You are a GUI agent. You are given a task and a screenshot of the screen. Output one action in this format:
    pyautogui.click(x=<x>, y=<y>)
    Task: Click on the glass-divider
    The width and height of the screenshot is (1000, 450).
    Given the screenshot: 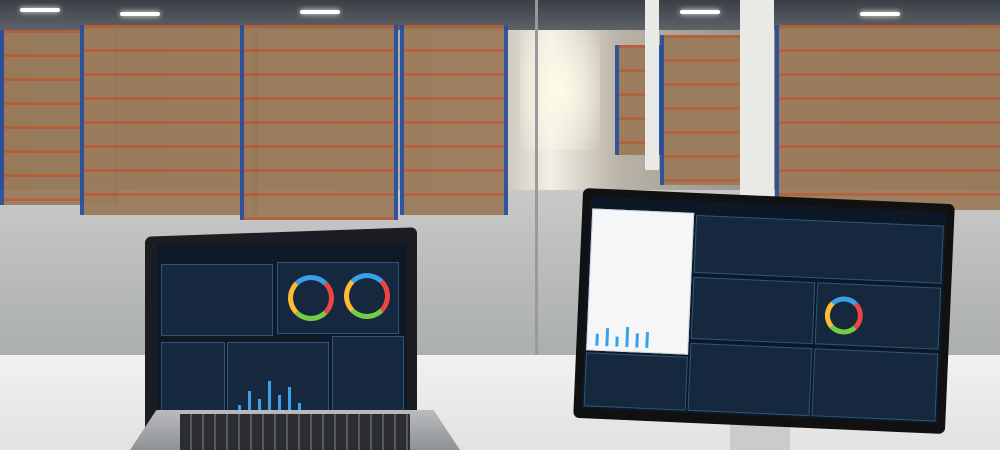 What is the action you would take?
    pyautogui.click(x=536, y=180)
    